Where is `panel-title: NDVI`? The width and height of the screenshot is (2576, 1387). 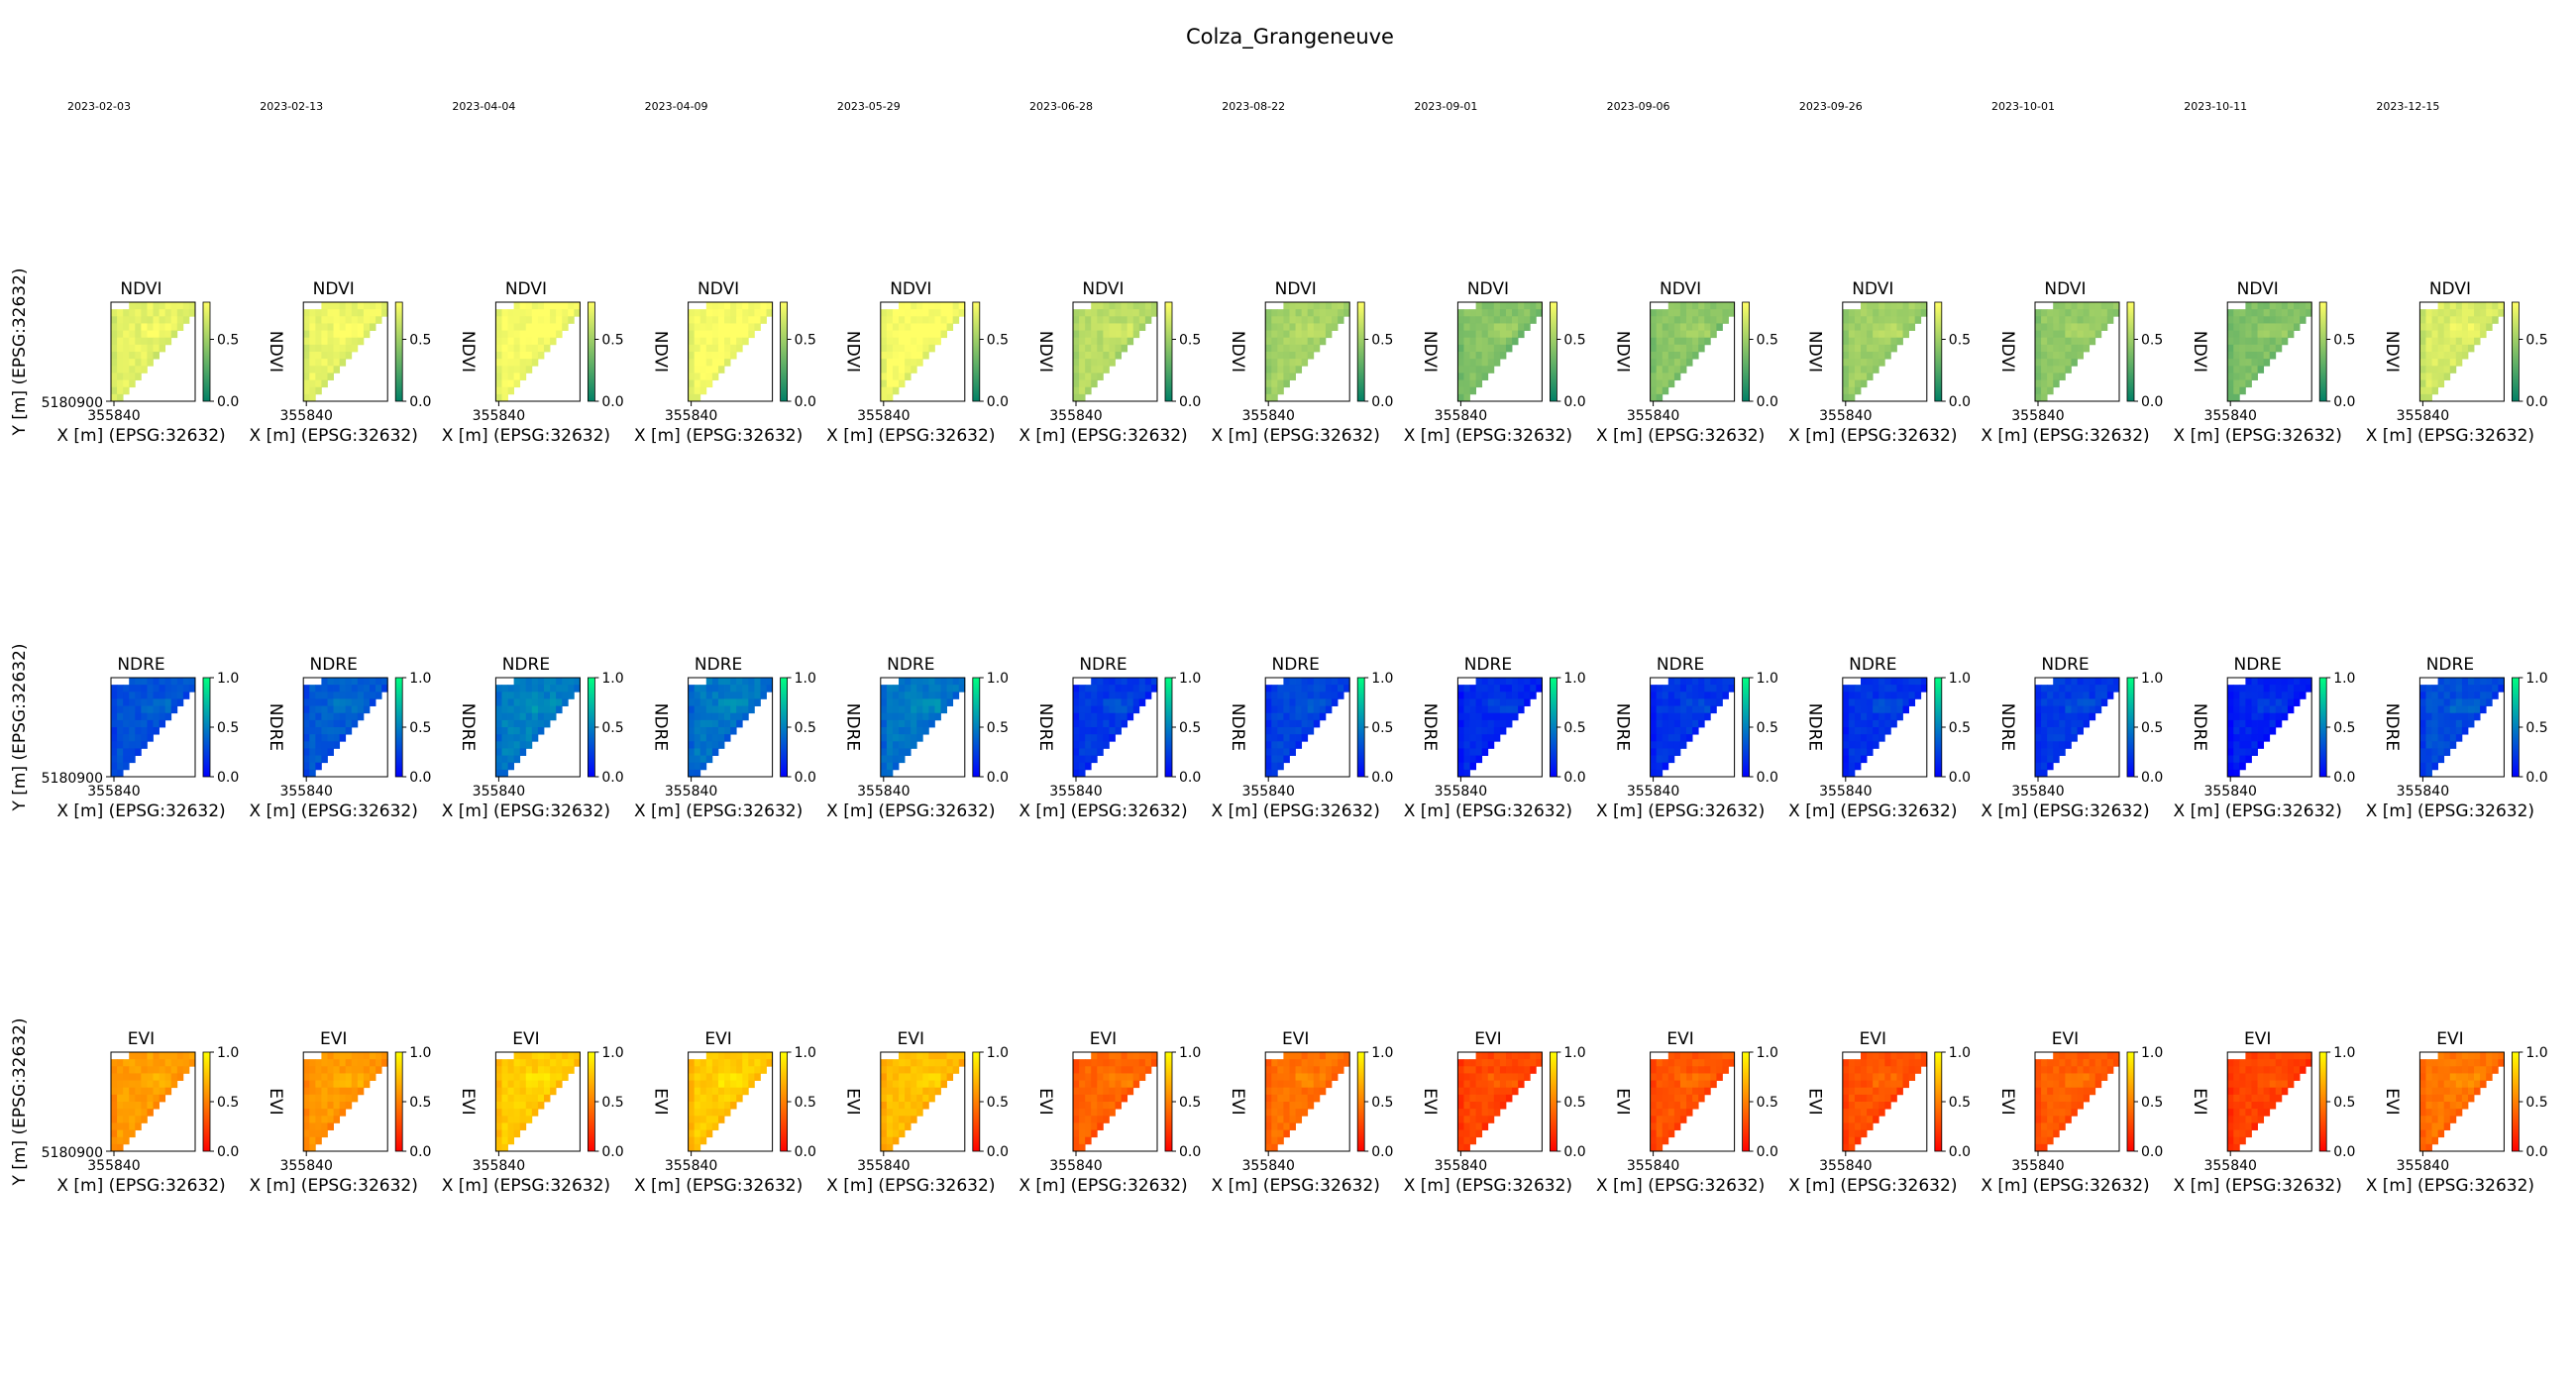
panel-title: NDVI is located at coordinates (2258, 289).